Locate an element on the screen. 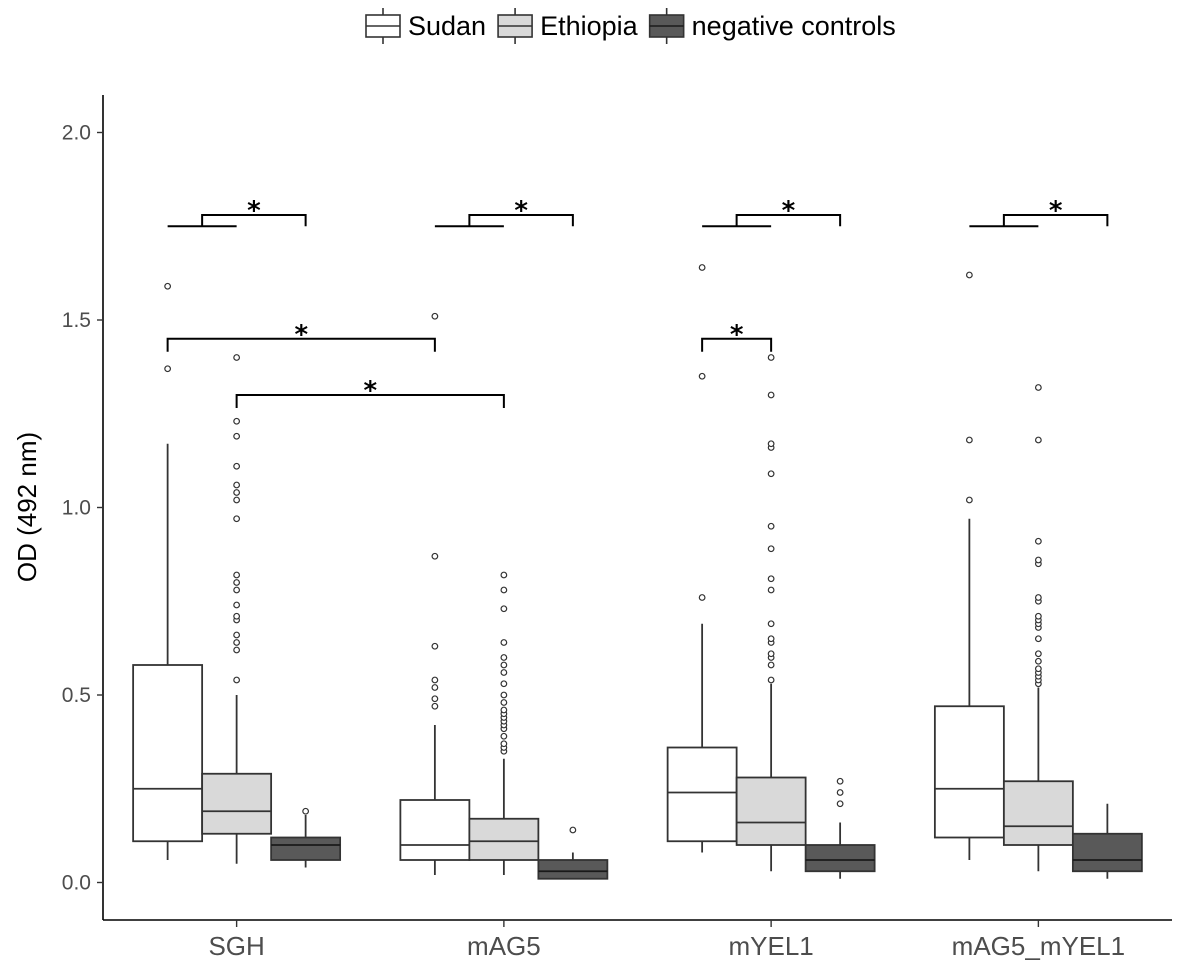 The height and width of the screenshot is (962, 1193). legend-label: Sudan is located at coordinates (447, 26).